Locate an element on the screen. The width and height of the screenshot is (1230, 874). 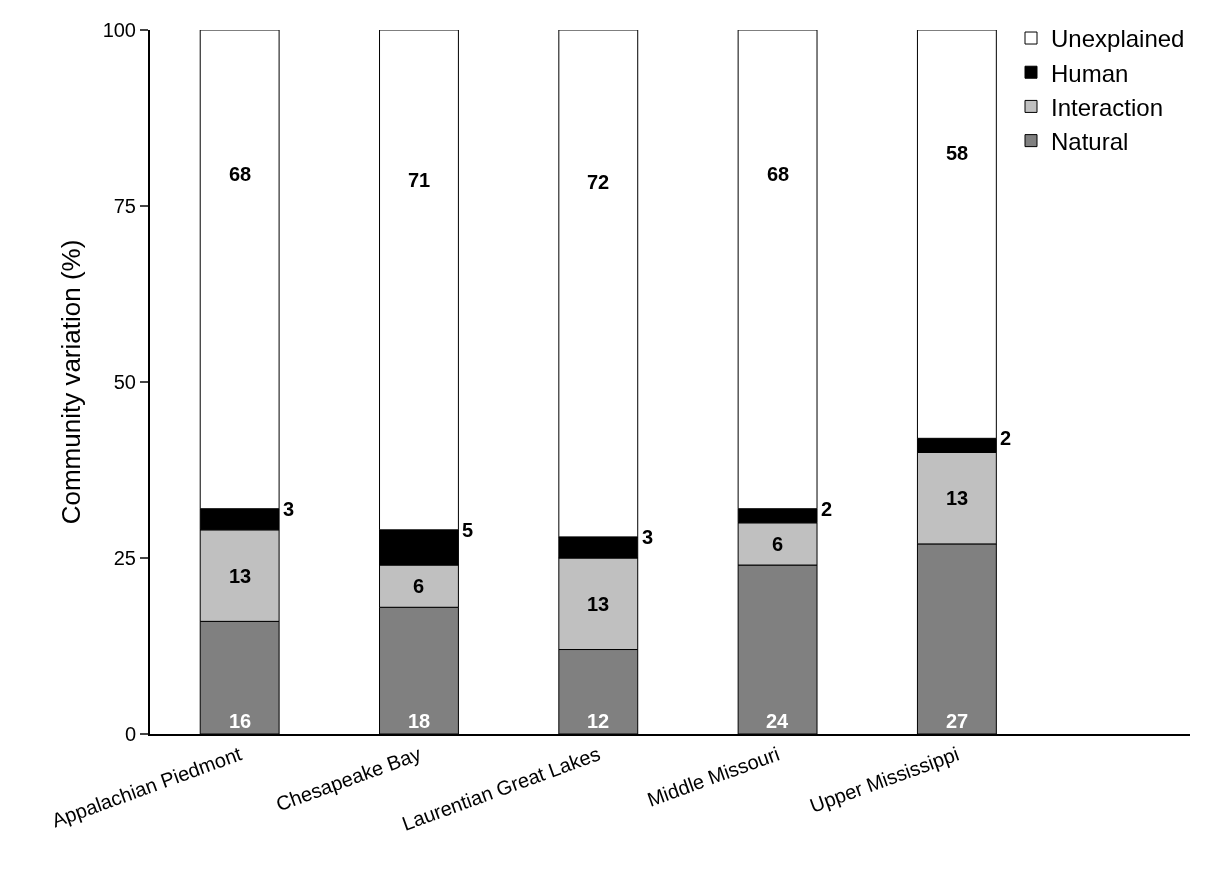
legend-label: Natural is located at coordinates (1090, 141).